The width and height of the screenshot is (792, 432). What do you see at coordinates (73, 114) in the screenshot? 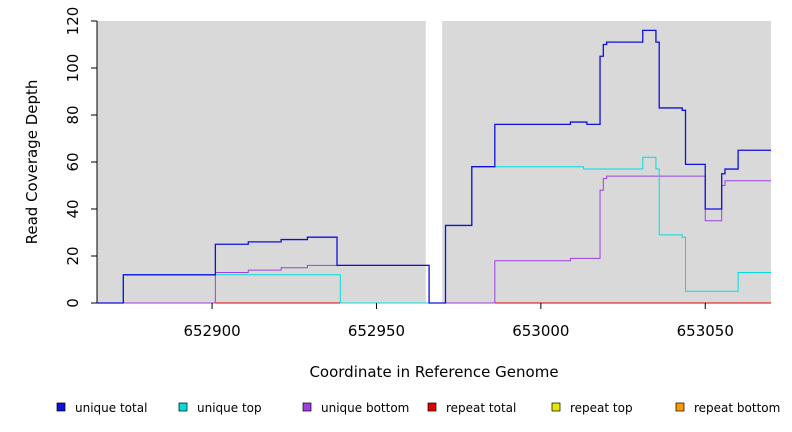
I see `y-tick-label: 80` at bounding box center [73, 114].